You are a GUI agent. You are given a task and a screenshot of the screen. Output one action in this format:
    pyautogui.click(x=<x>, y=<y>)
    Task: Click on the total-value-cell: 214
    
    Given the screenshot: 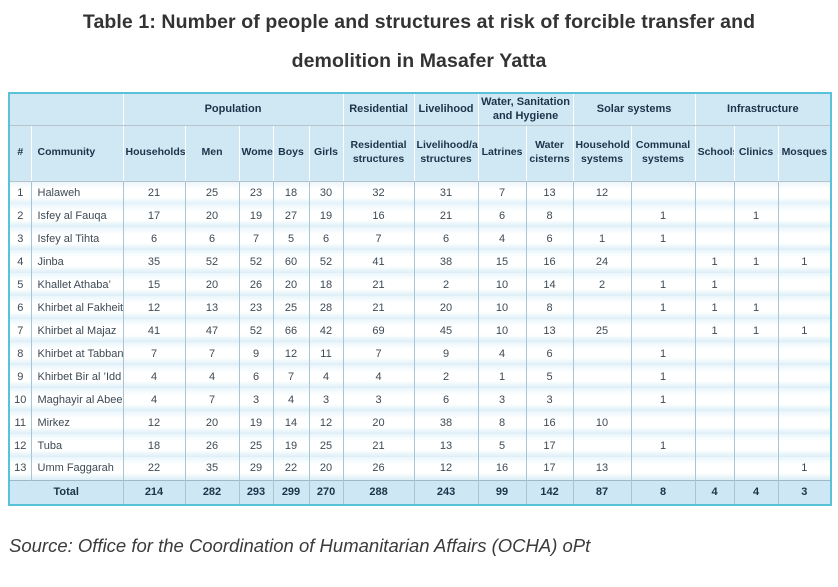 What is the action you would take?
    pyautogui.click(x=153, y=492)
    